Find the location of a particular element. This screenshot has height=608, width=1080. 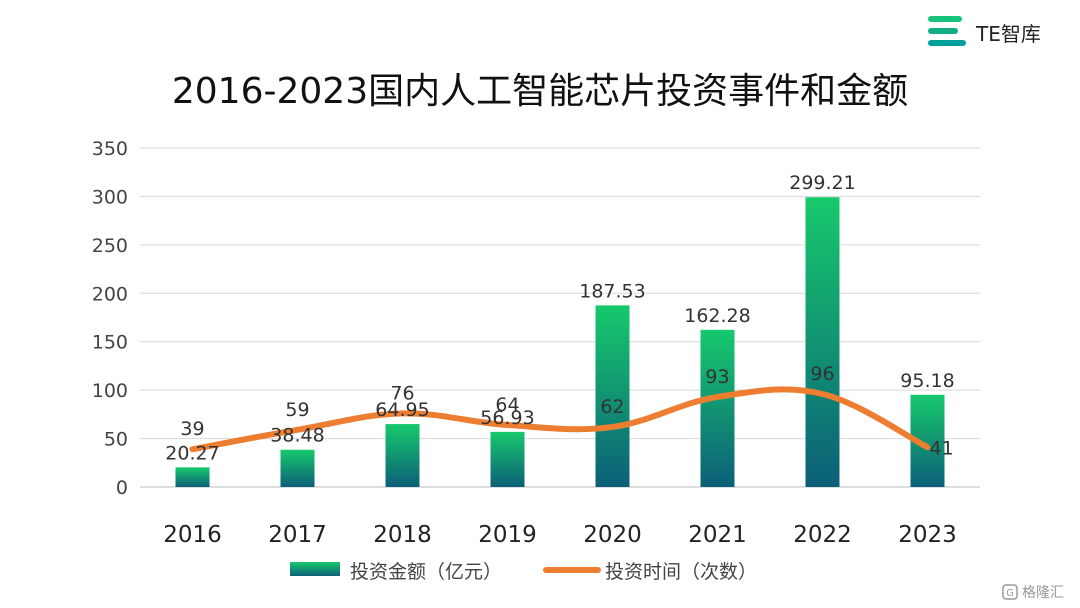

bar-value-label: 64.95 is located at coordinates (402, 410).